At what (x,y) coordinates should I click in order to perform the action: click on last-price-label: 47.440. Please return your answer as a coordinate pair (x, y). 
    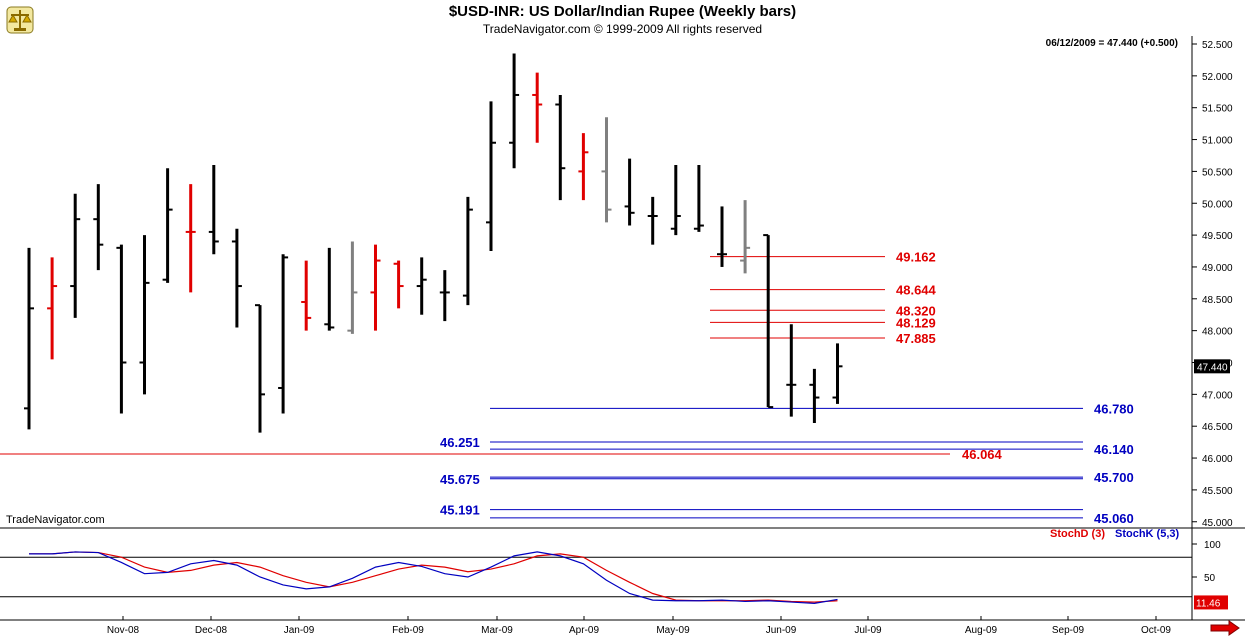
    Looking at the image, I should click on (1212, 367).